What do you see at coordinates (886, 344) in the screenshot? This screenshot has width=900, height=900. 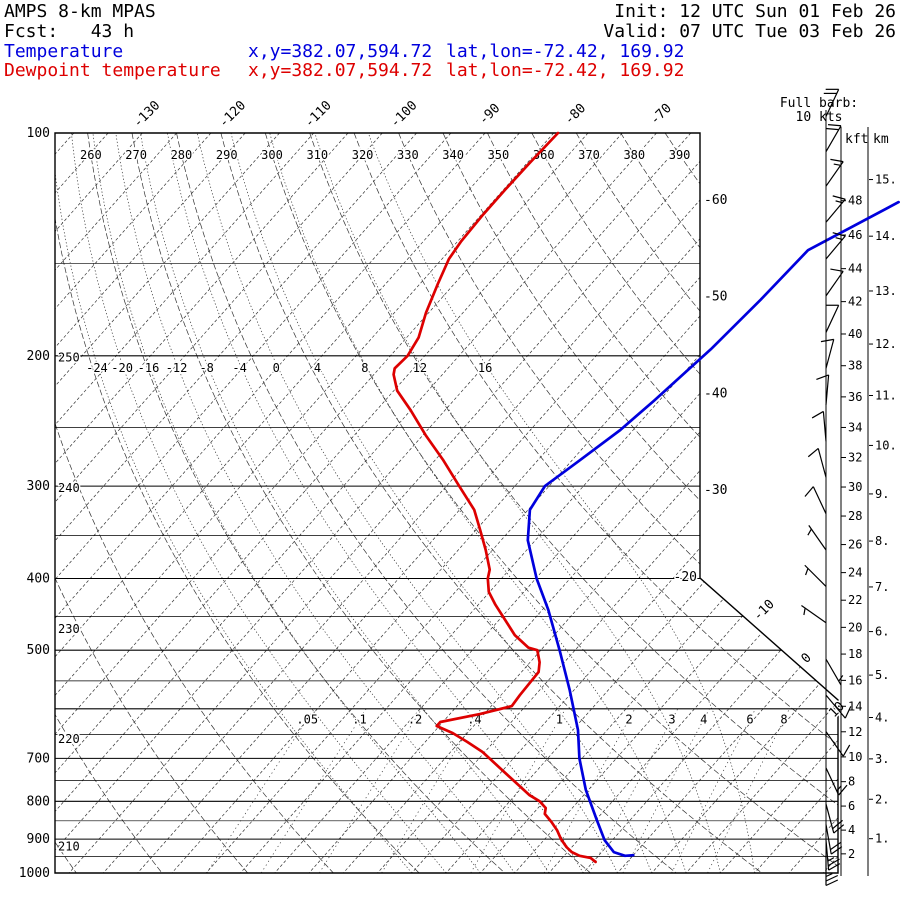 I see `svg-text: 12.` at bounding box center [886, 344].